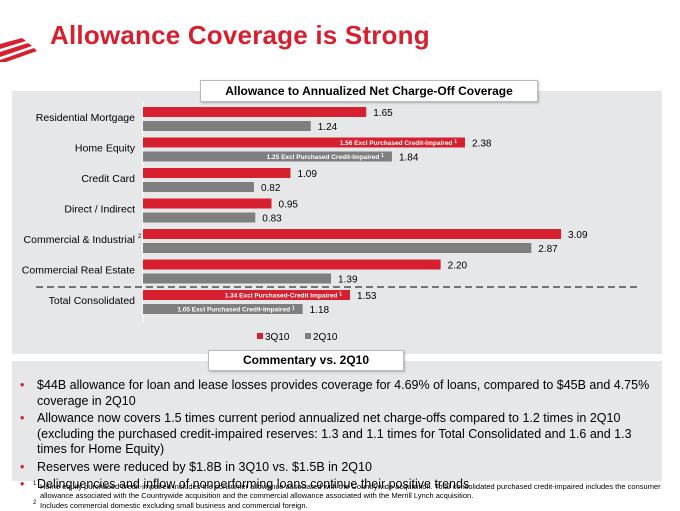 The height and width of the screenshot is (511, 680). What do you see at coordinates (458, 266) in the screenshot?
I see `data-label: 2.20` at bounding box center [458, 266].